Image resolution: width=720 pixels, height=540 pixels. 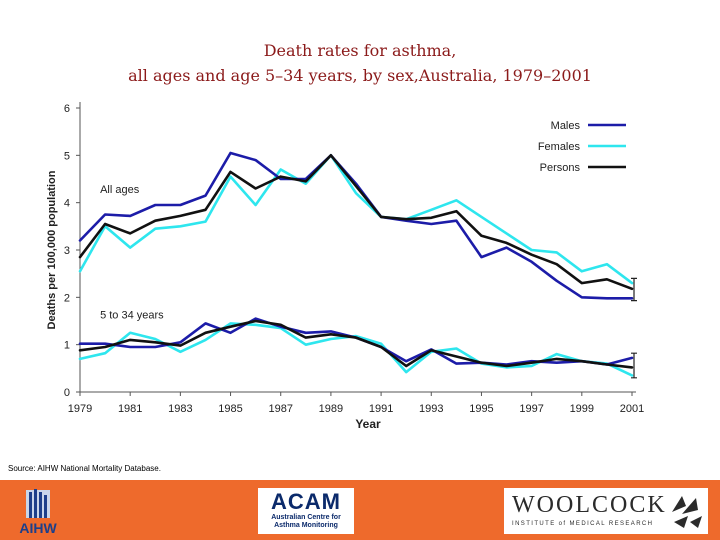 What do you see at coordinates (632, 409) in the screenshot?
I see `x-tick-label: 2001` at bounding box center [632, 409].